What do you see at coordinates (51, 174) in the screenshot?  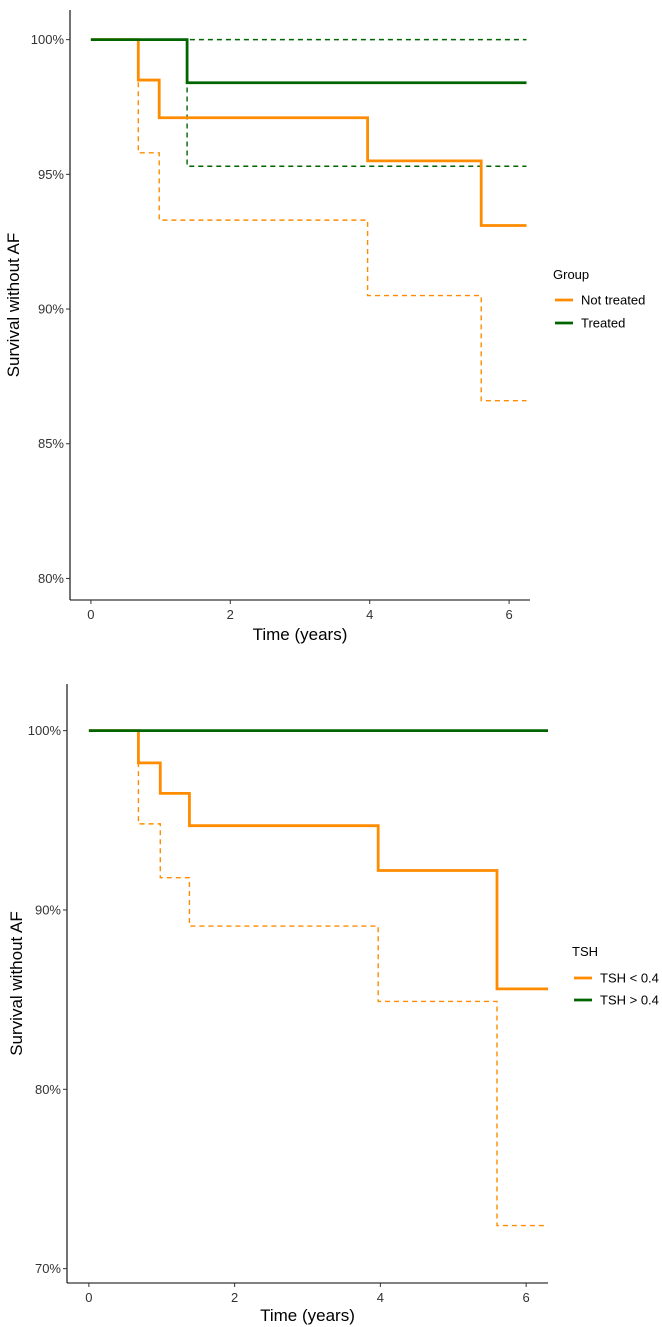 I see `y-tick-label: 95%` at bounding box center [51, 174].